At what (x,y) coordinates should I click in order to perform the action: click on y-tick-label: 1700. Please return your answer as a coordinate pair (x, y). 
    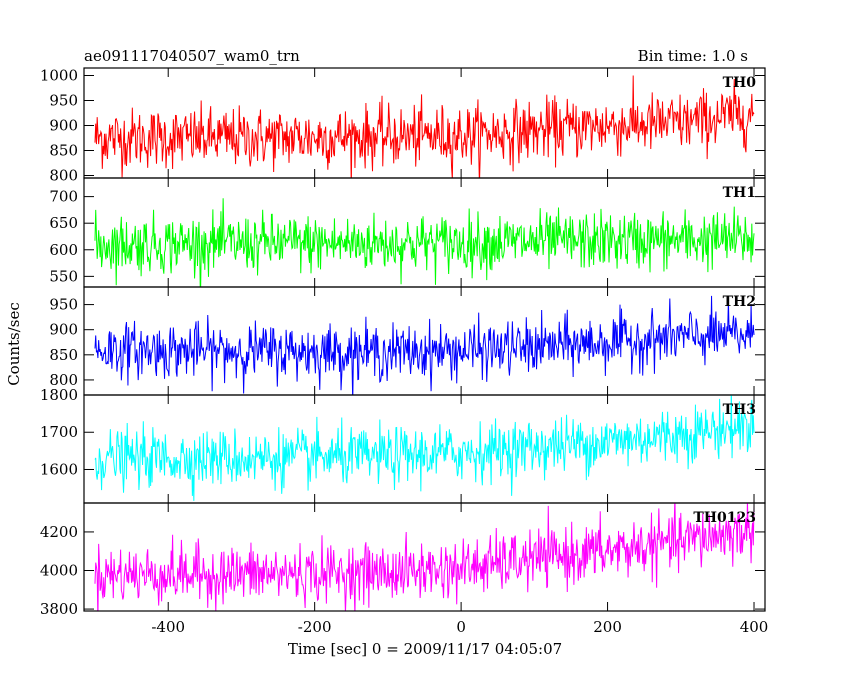
    Looking at the image, I should click on (59, 432).